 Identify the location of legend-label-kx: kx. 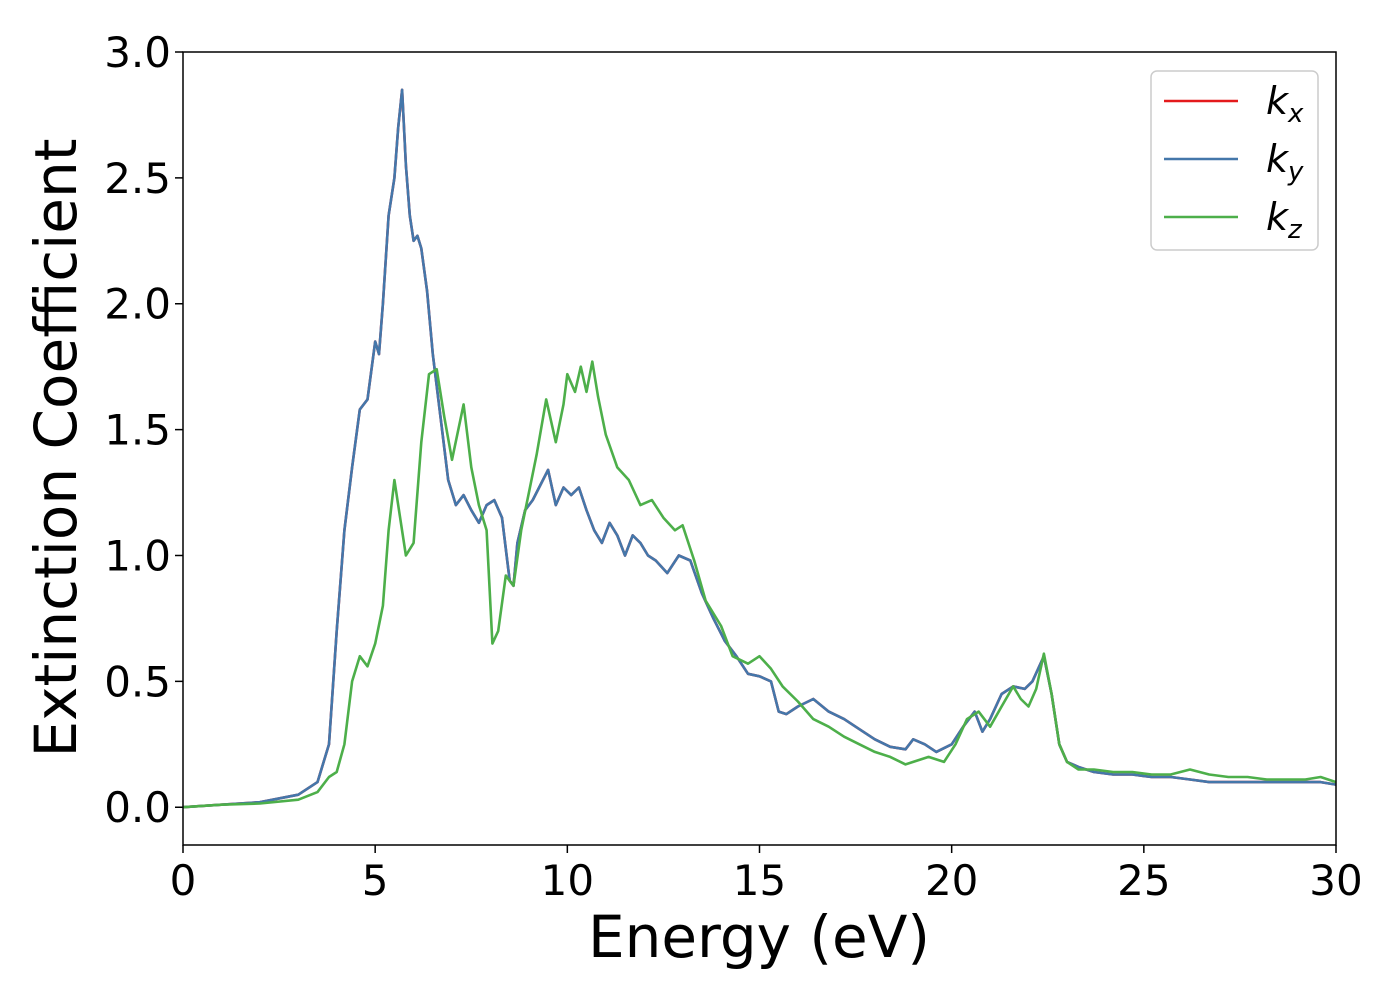
(1285, 104).